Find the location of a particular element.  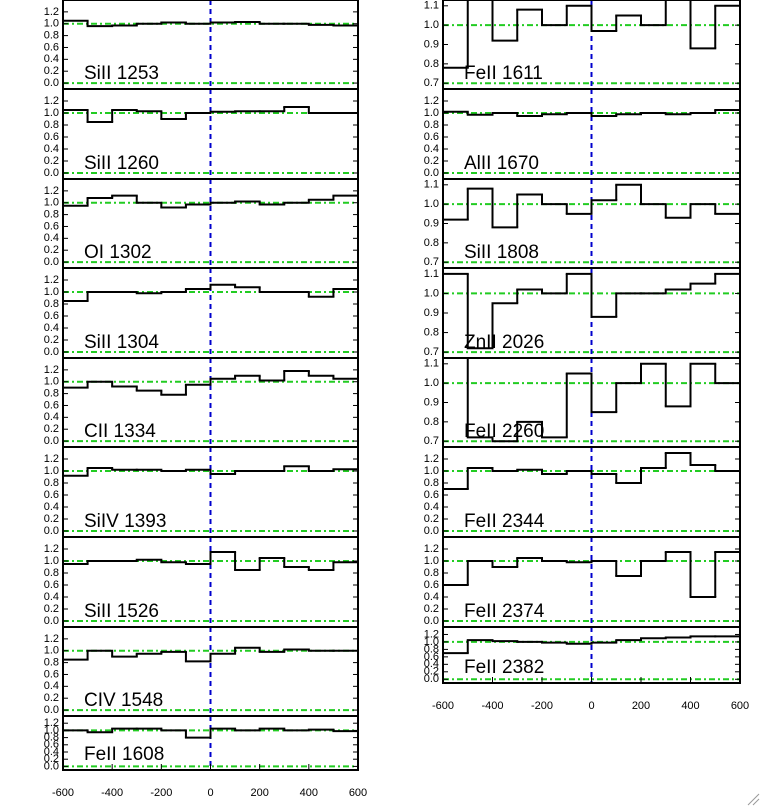

panel-label: FeII 2260 is located at coordinates (504, 431).